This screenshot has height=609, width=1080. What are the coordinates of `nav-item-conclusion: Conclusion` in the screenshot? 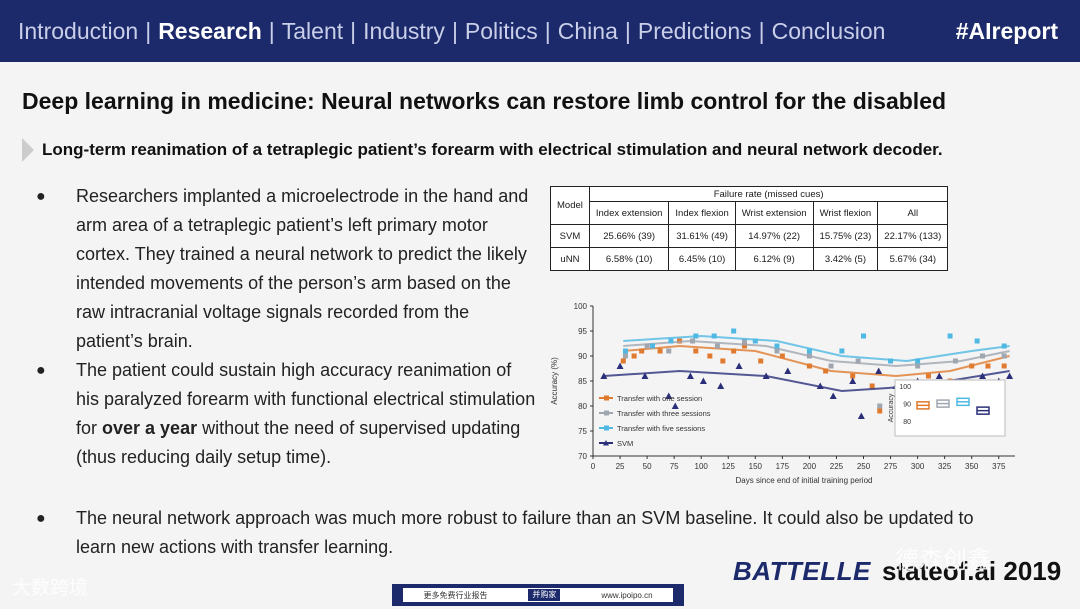 It's located at (828, 30).